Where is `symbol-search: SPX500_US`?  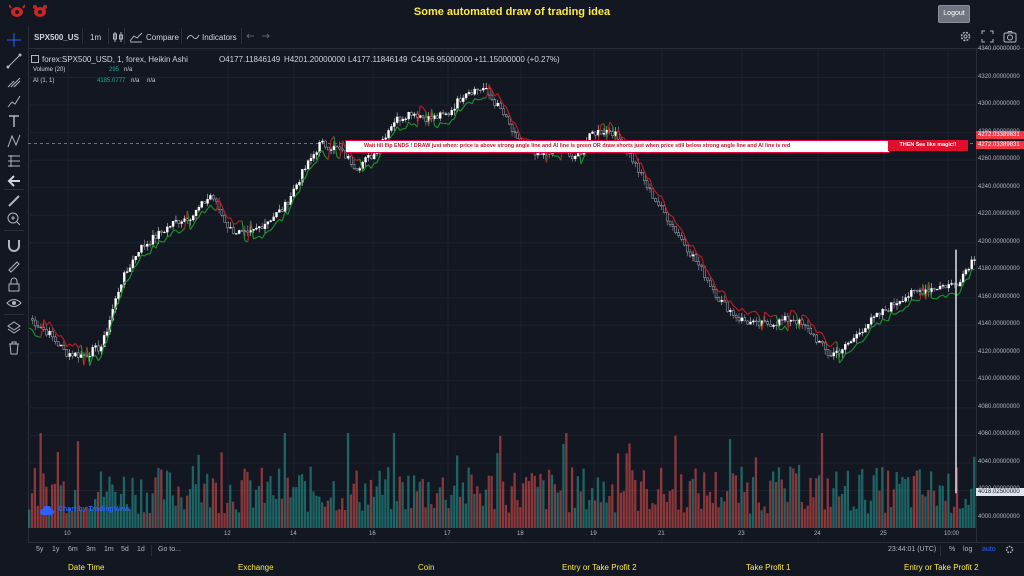 symbol-search: SPX500_US is located at coordinates (56, 37).